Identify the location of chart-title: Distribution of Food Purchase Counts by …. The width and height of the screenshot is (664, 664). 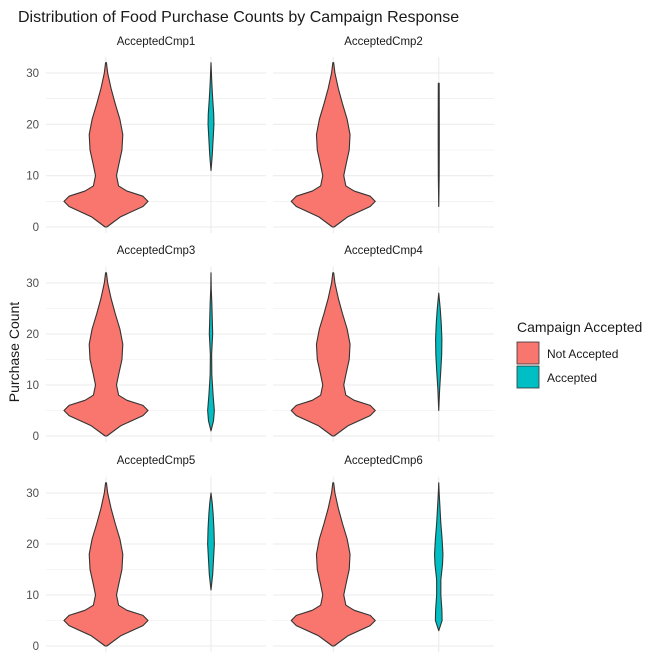
(238, 17).